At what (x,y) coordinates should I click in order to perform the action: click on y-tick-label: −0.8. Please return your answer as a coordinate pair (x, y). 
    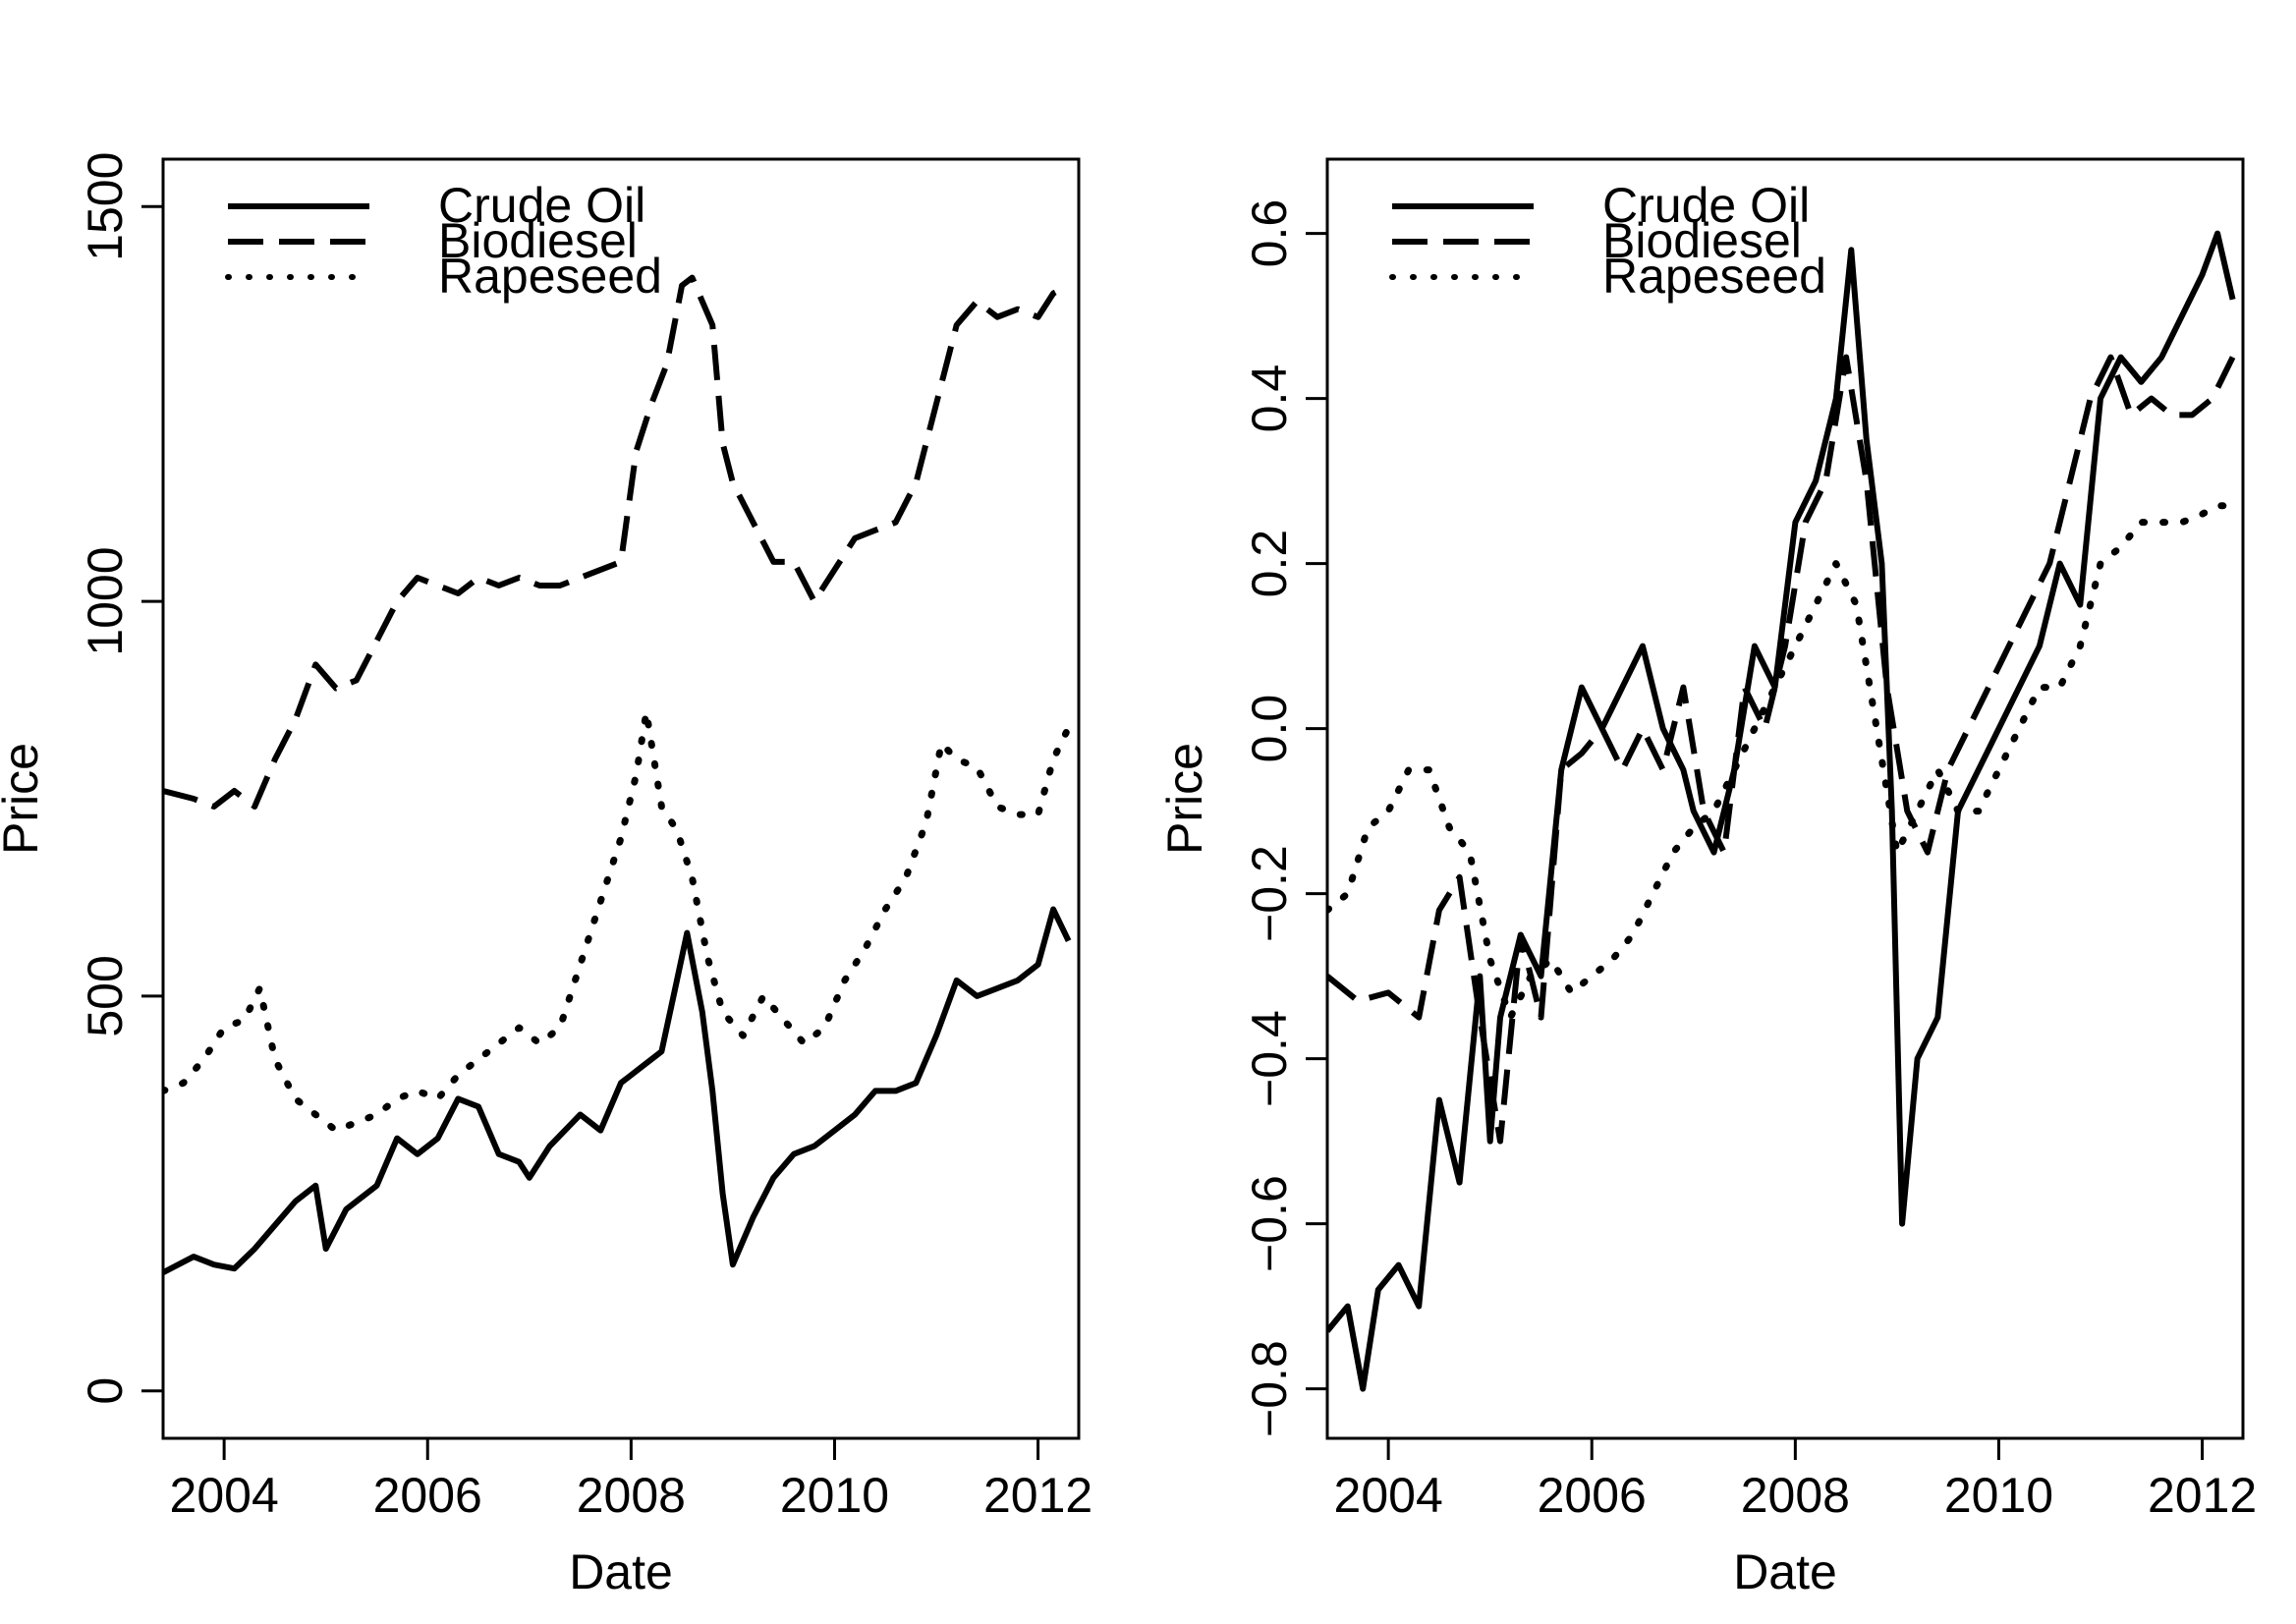
    Looking at the image, I should click on (1269, 1388).